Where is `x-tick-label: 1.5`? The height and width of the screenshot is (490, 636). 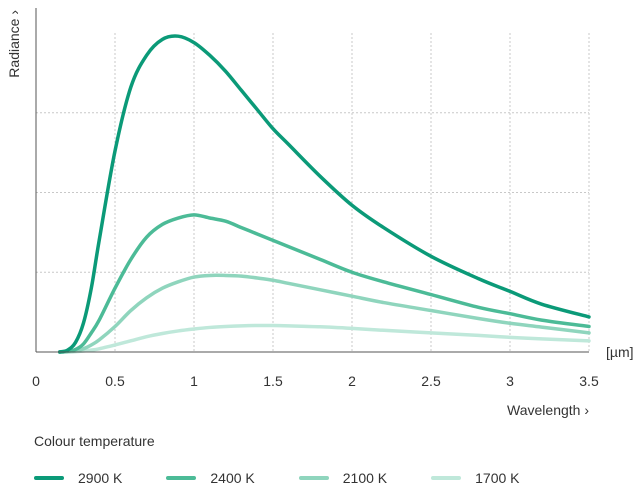 x-tick-label: 1.5 is located at coordinates (273, 381).